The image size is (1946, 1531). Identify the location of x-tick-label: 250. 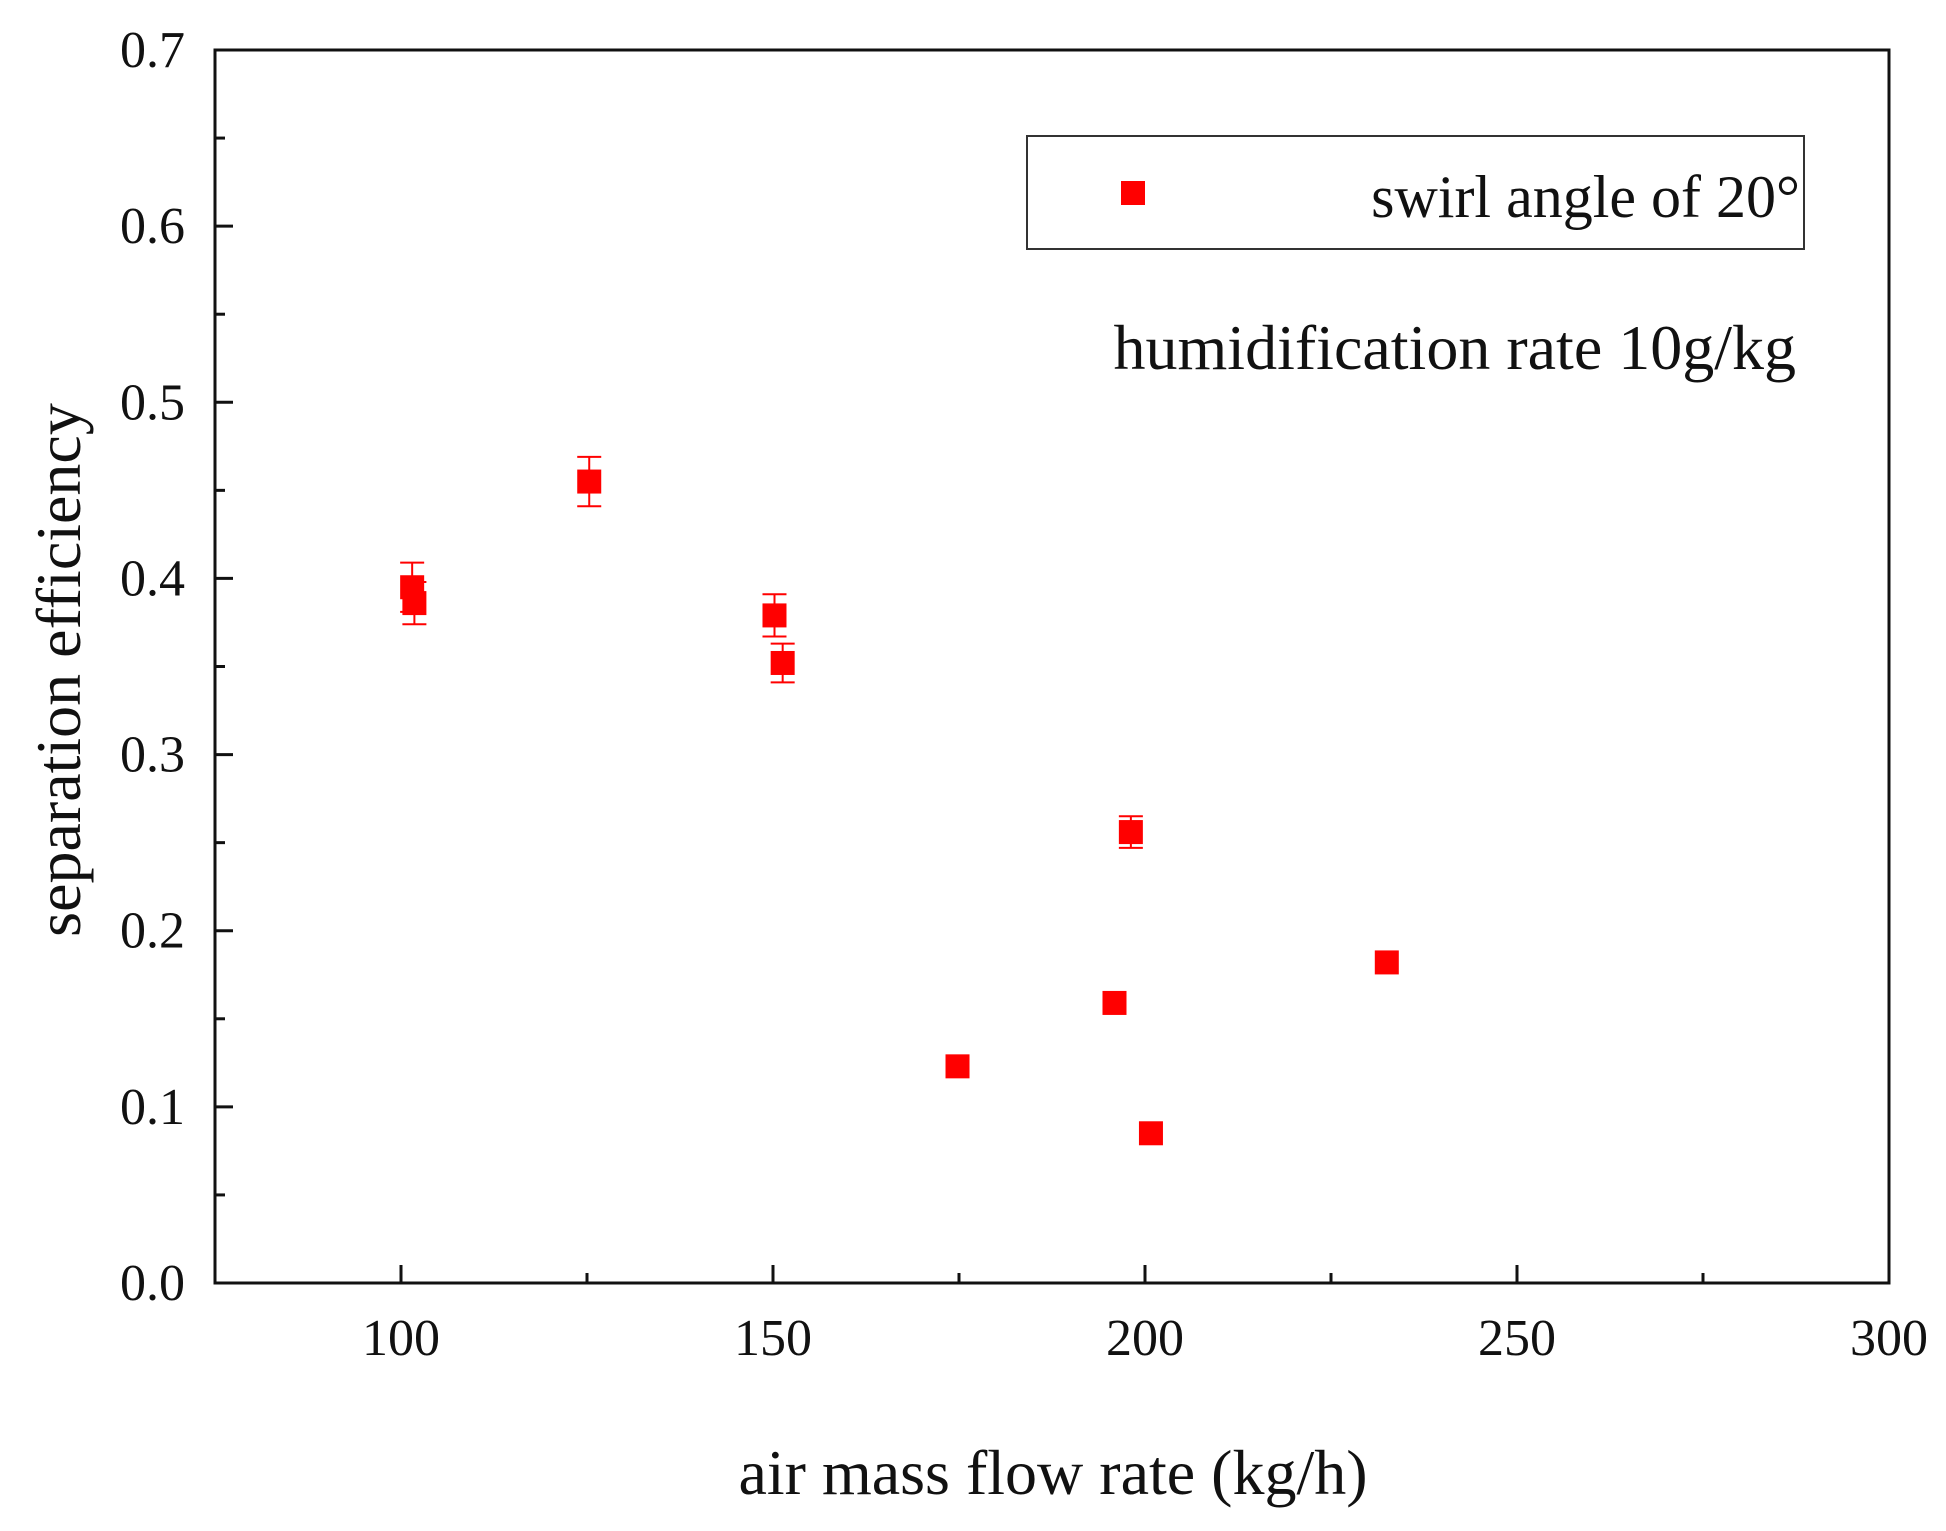
(1517, 1338).